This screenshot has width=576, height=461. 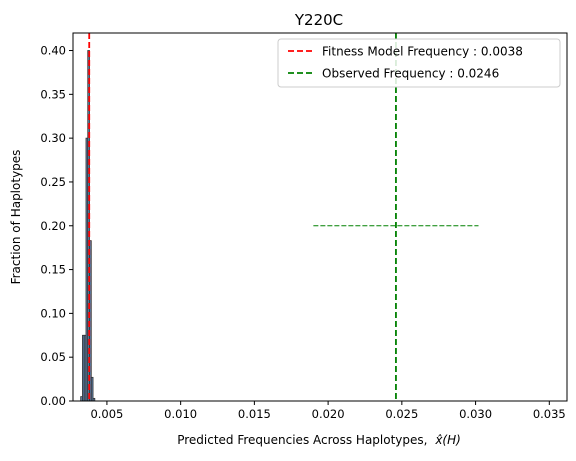 I want to click on legend-box, so click(x=419, y=63).